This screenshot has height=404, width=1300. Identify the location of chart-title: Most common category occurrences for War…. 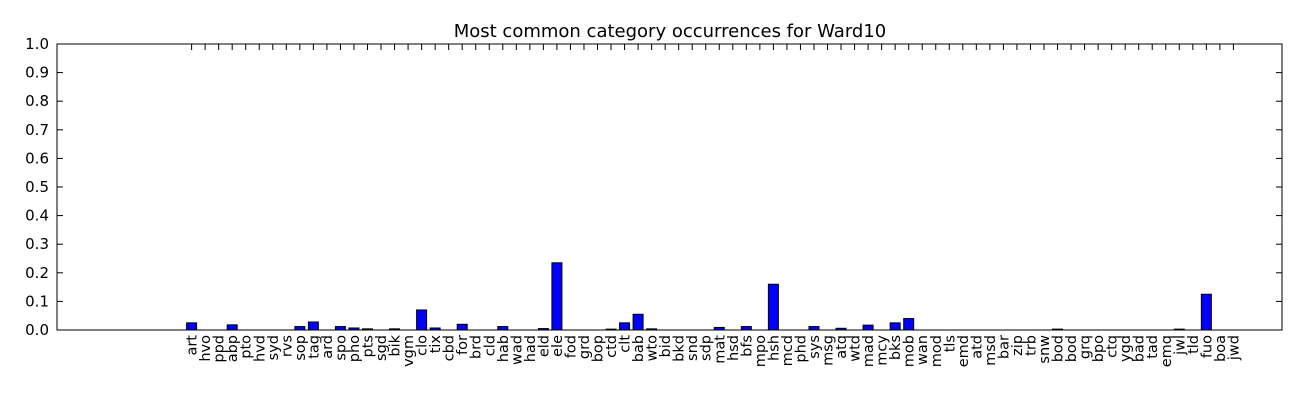
(670, 31).